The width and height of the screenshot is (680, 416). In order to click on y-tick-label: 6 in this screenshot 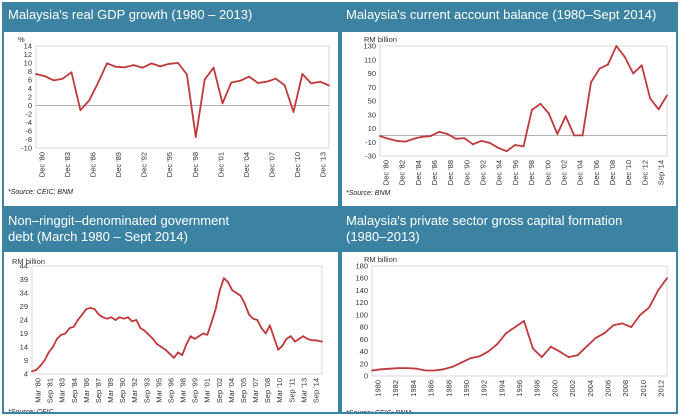, I will do `click(30, 80)`.